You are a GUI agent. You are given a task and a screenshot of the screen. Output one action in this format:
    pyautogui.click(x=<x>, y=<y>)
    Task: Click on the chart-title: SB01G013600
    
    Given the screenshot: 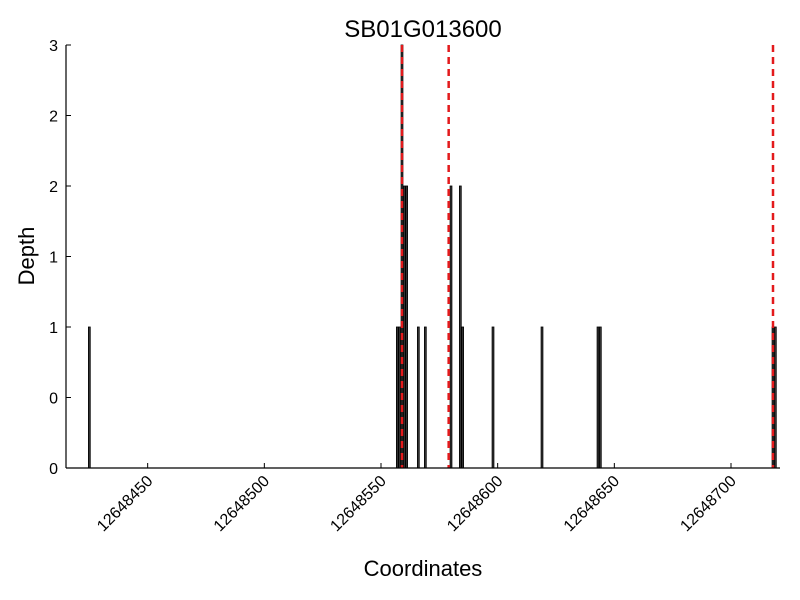 What is the action you would take?
    pyautogui.click(x=422, y=29)
    